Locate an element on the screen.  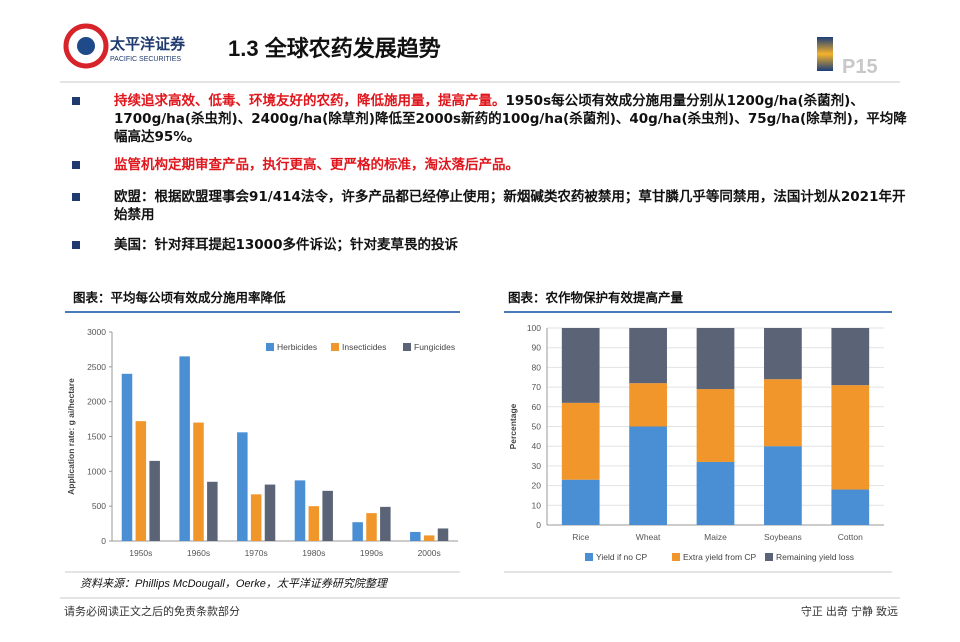
y-tick-label: 90 is located at coordinates (537, 348).